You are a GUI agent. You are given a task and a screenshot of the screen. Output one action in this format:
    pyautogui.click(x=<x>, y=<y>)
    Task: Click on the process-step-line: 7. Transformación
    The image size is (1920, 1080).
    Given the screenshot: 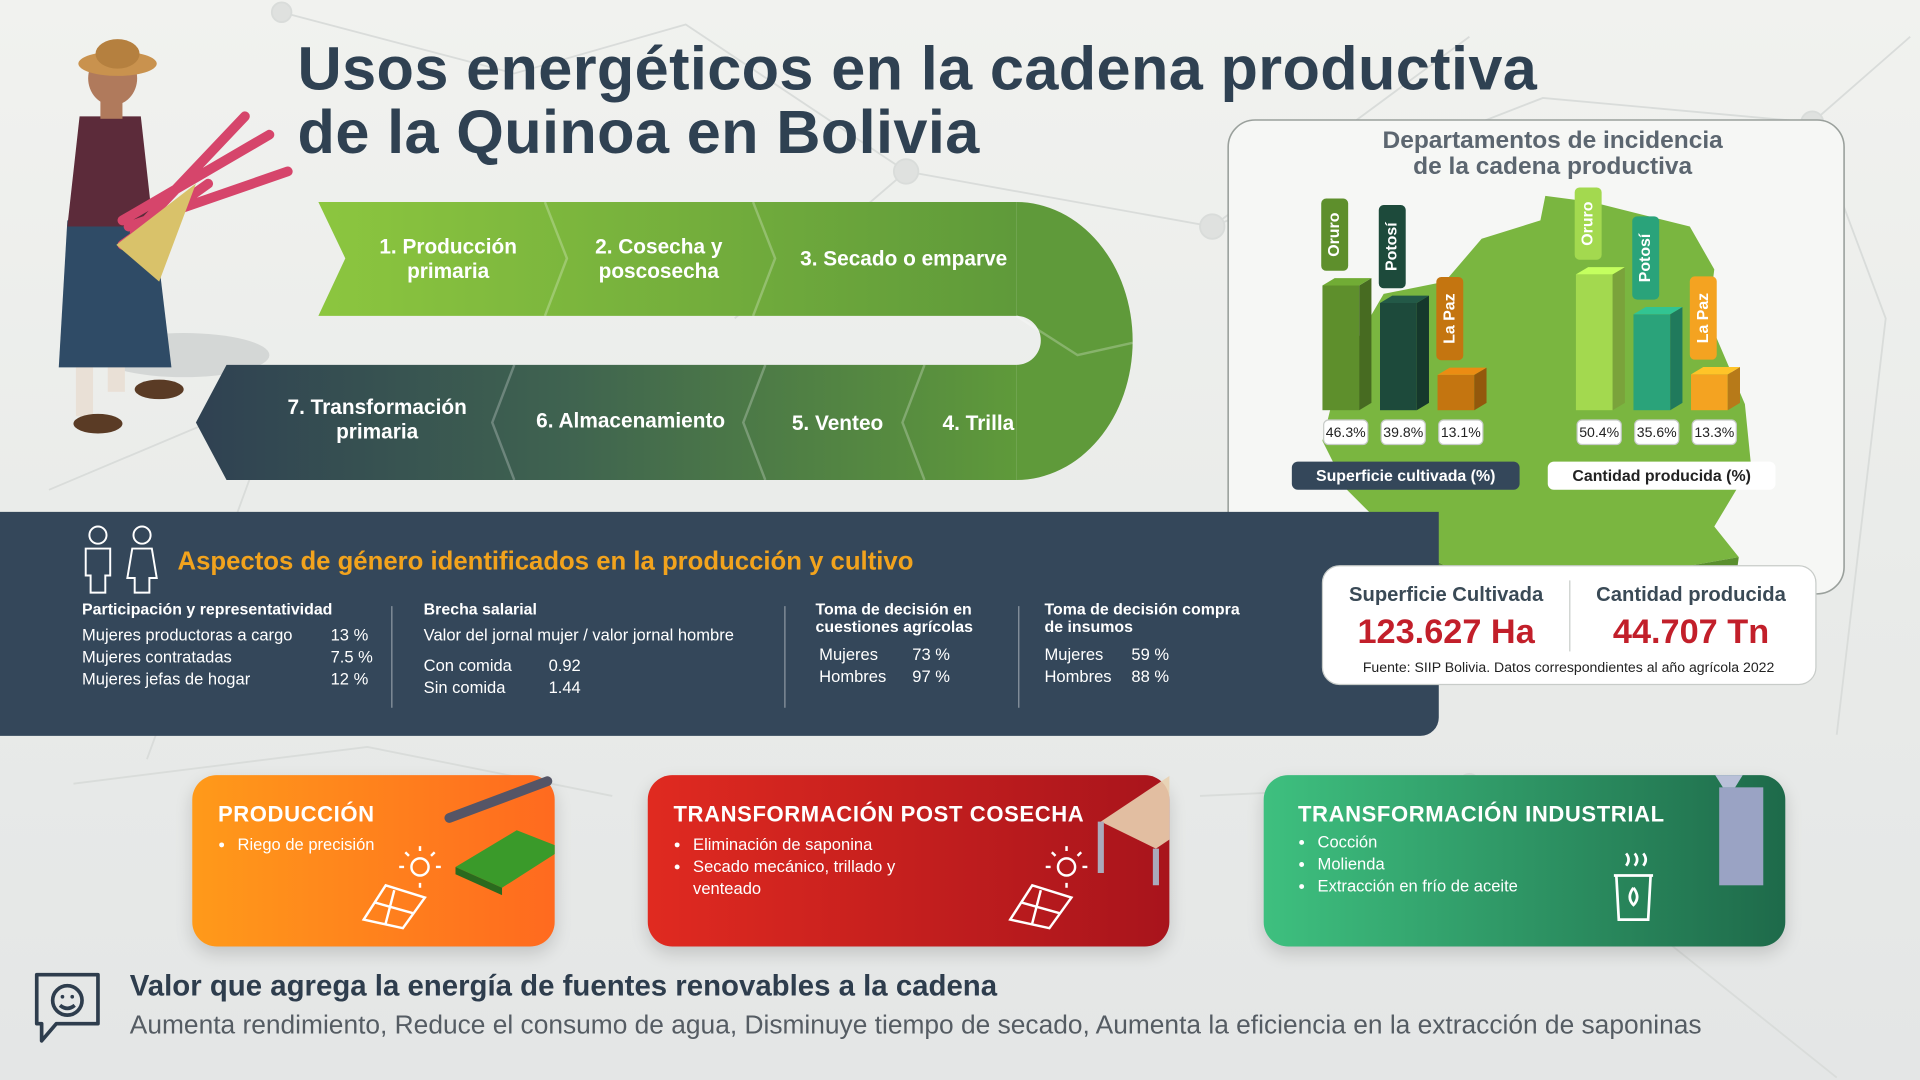 What is the action you would take?
    pyautogui.click(x=377, y=407)
    